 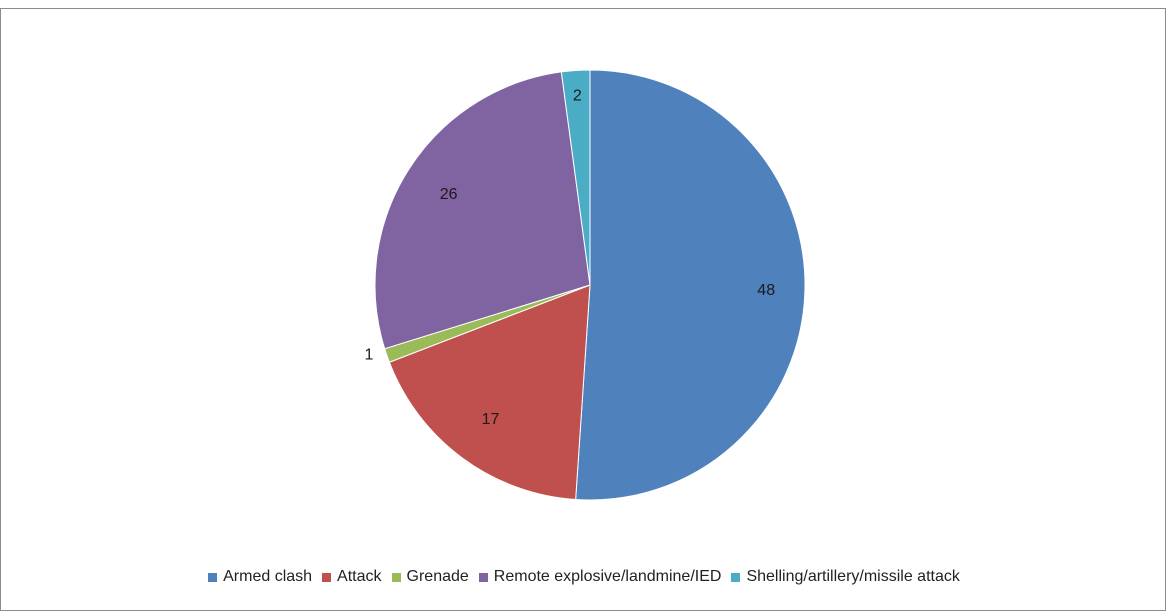 What do you see at coordinates (327, 577) in the screenshot?
I see `legend-swatch-attack` at bounding box center [327, 577].